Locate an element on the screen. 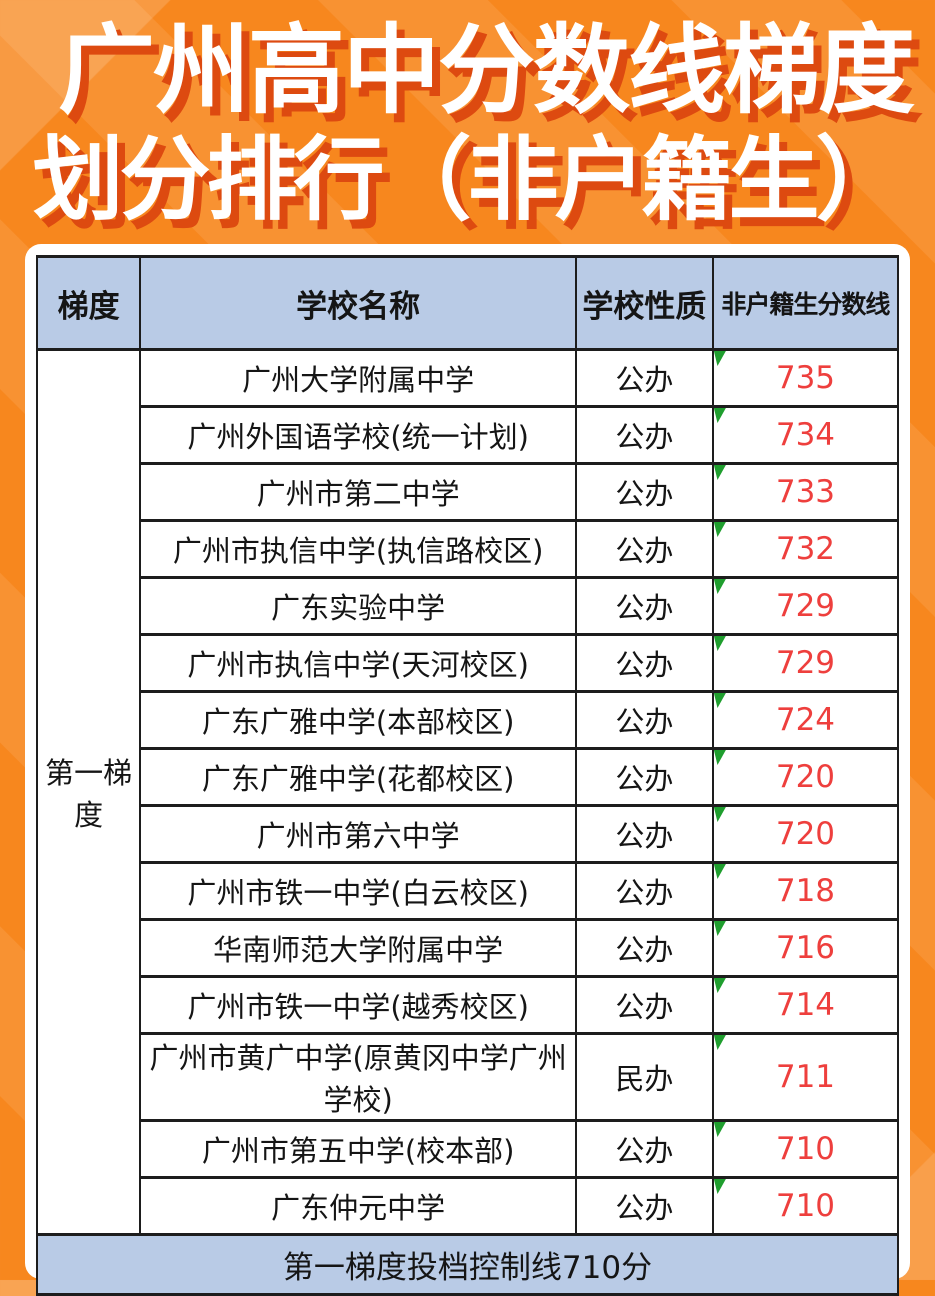 This screenshot has height=1296, width=935. header-score: 非户籍生分数线 is located at coordinates (805, 303).